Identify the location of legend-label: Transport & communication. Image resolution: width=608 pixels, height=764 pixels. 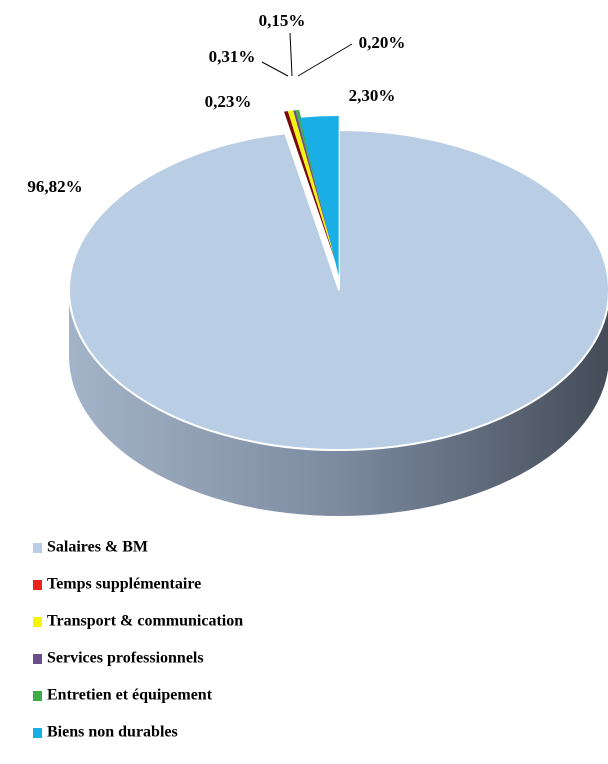
(145, 621).